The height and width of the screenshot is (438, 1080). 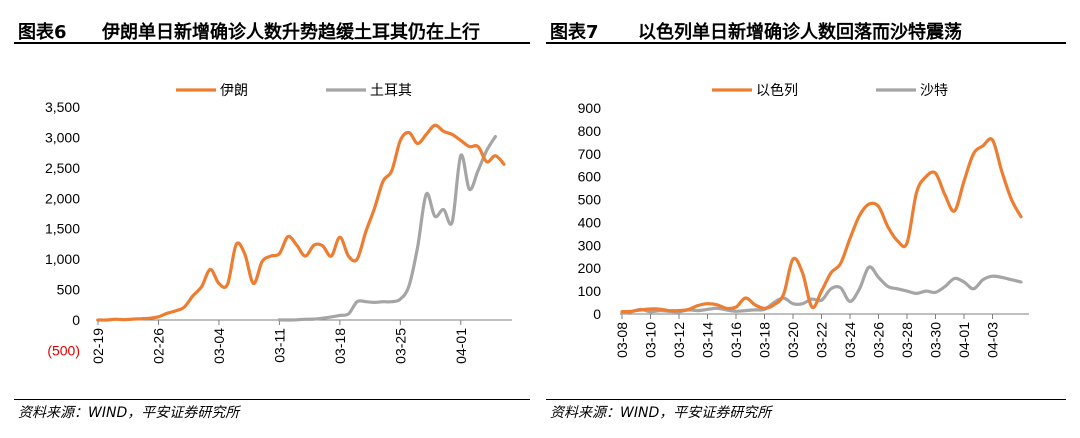 I want to click on y-tick-label: 600, so click(x=590, y=177).